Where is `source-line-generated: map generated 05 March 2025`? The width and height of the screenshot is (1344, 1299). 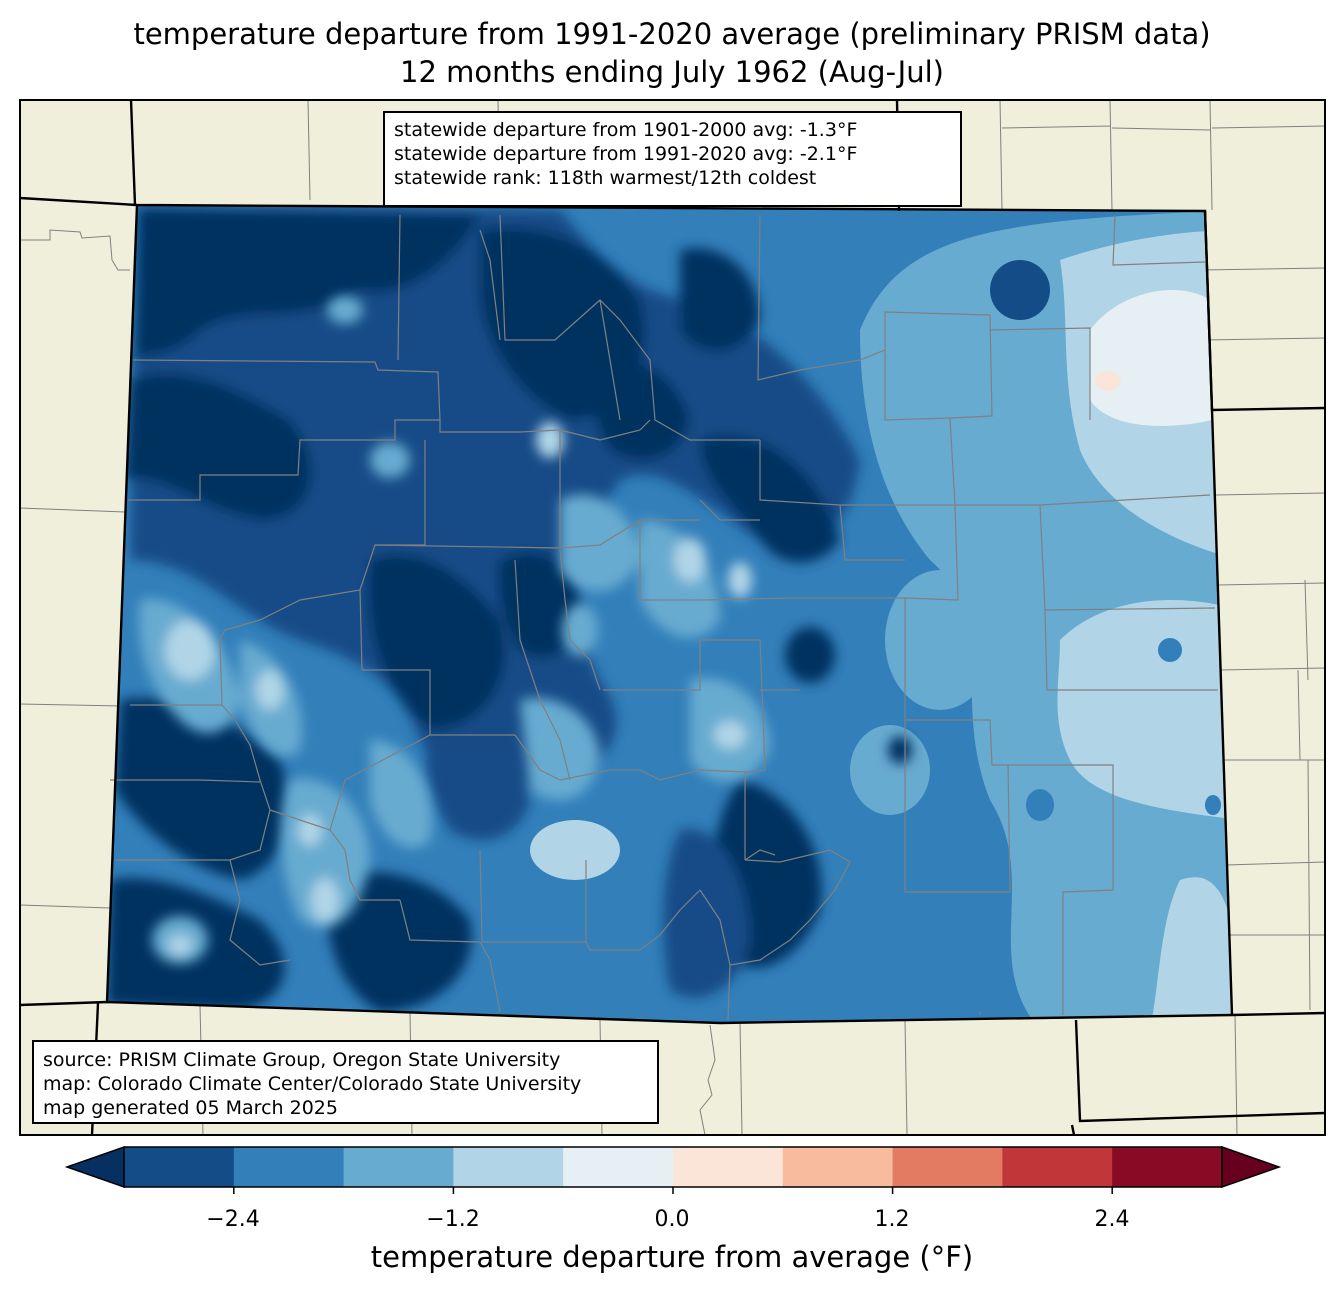
source-line-generated: map generated 05 March 2025 is located at coordinates (190, 1108).